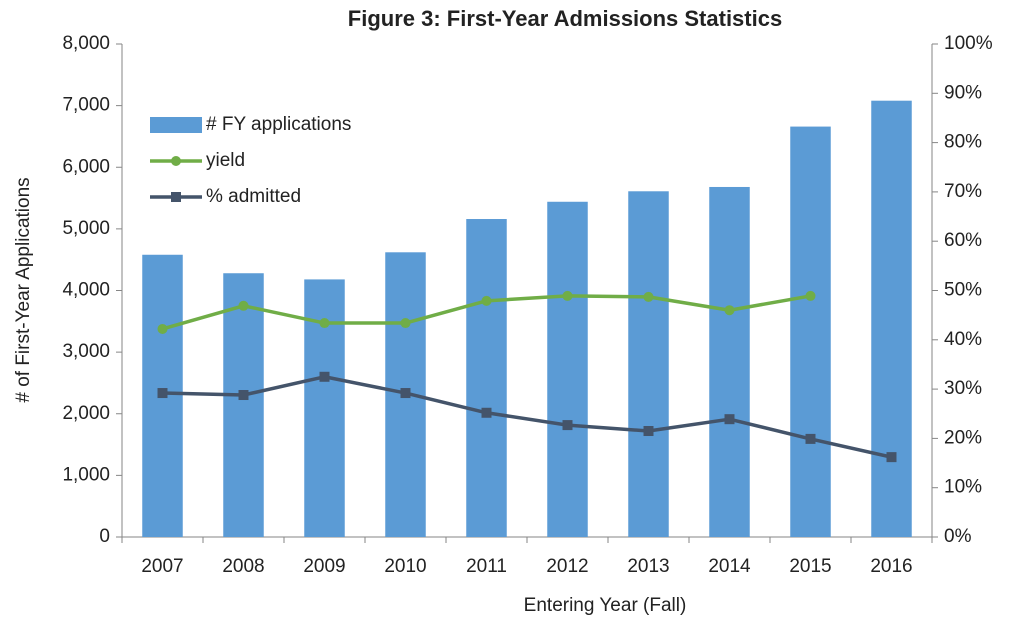 This screenshot has width=1018, height=621. What do you see at coordinates (278, 124) in the screenshot?
I see `legend-label: # FY applications` at bounding box center [278, 124].